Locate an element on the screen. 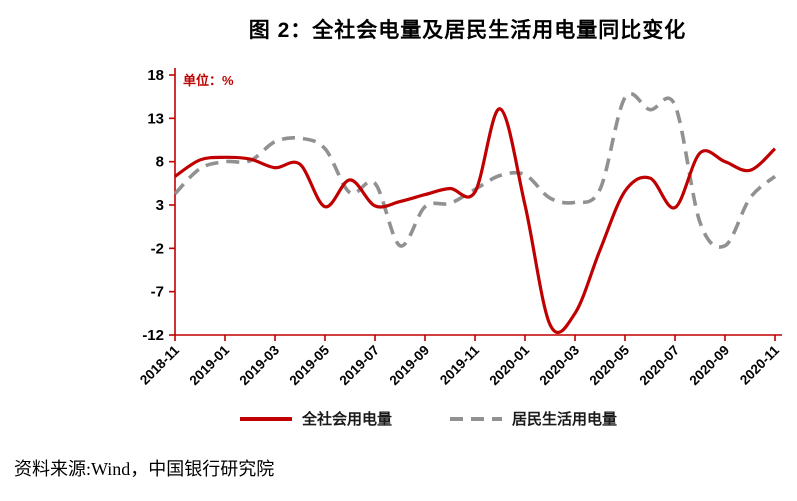  svg-text: 2018-11 is located at coordinates (159, 364).